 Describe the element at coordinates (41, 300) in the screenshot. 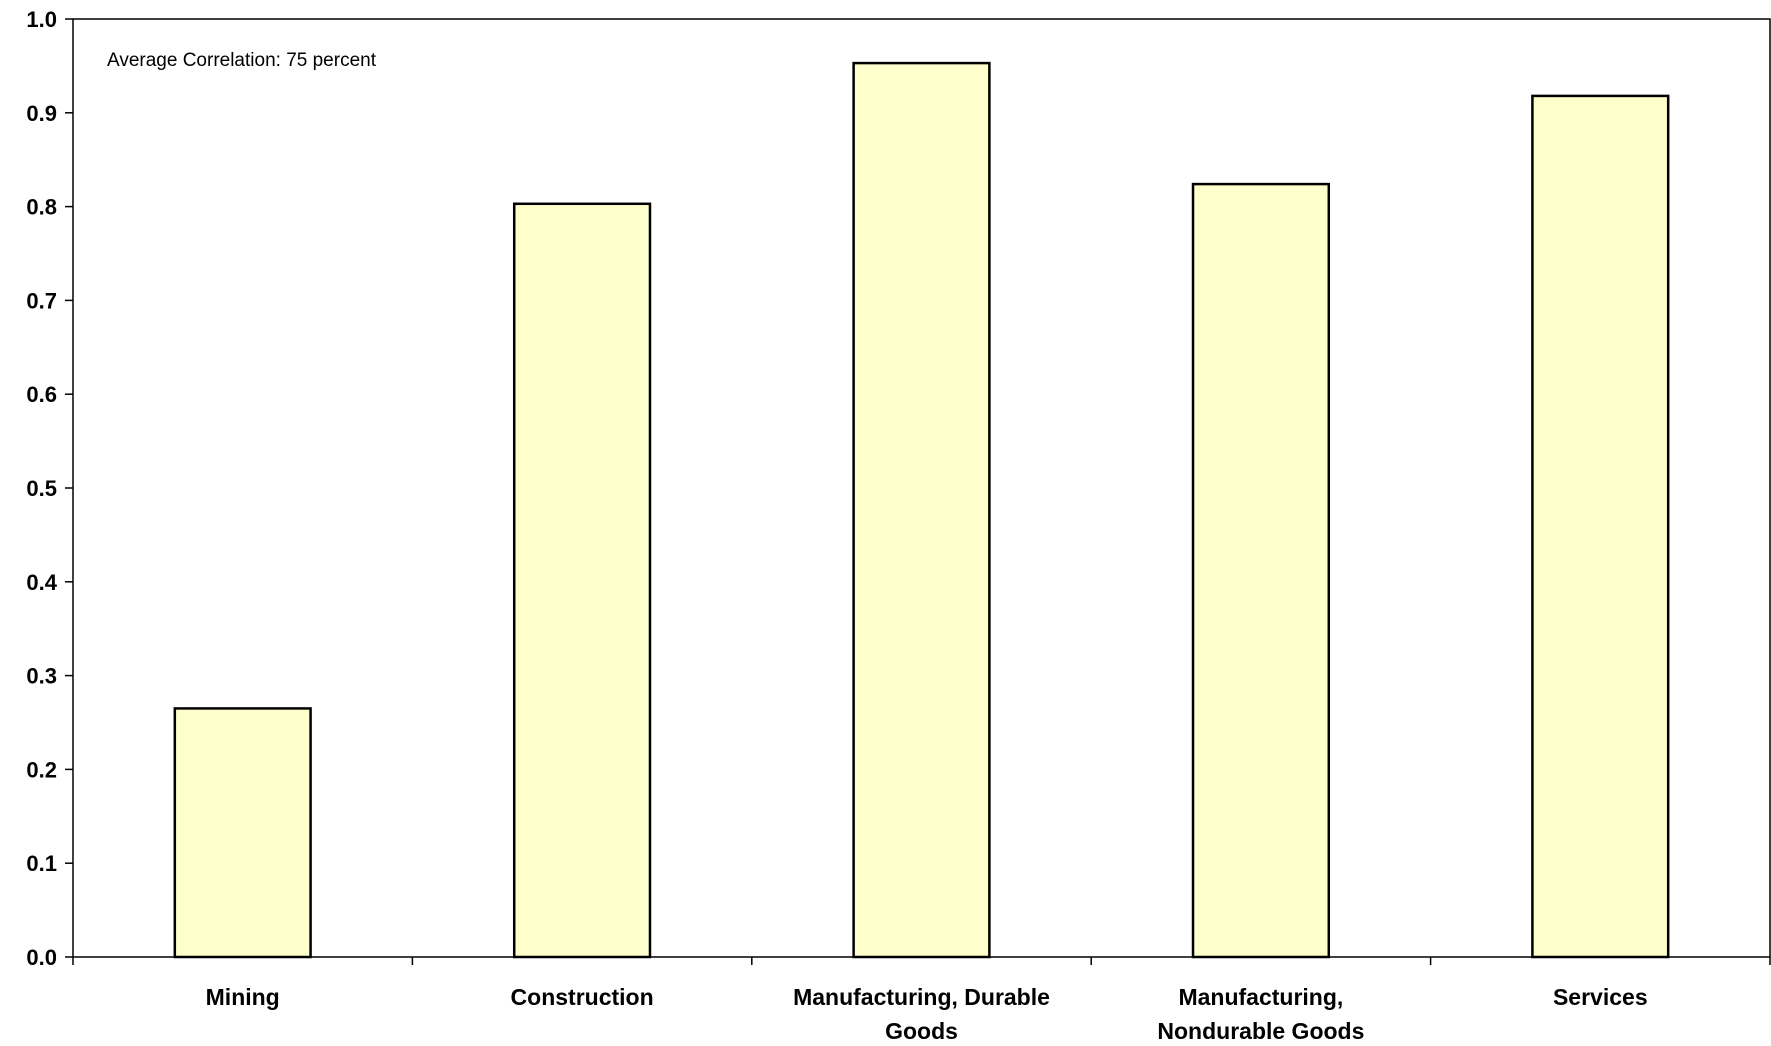

I see `y-tick-label: 0.7` at that location.